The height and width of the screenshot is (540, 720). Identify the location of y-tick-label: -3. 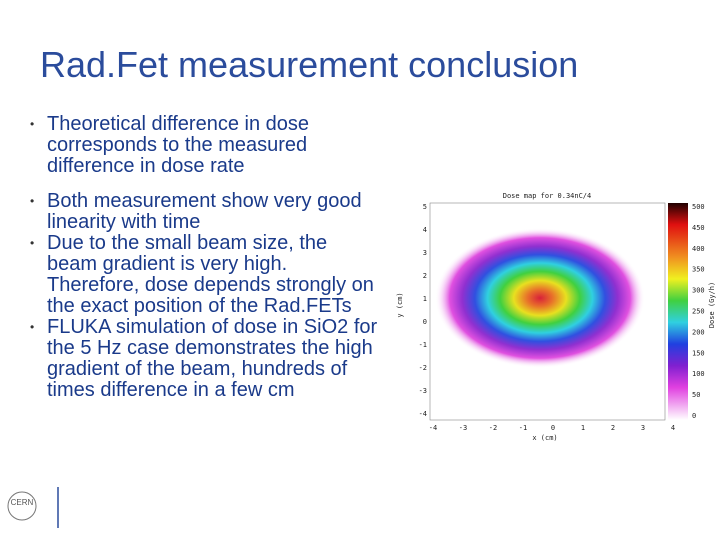
(423, 391).